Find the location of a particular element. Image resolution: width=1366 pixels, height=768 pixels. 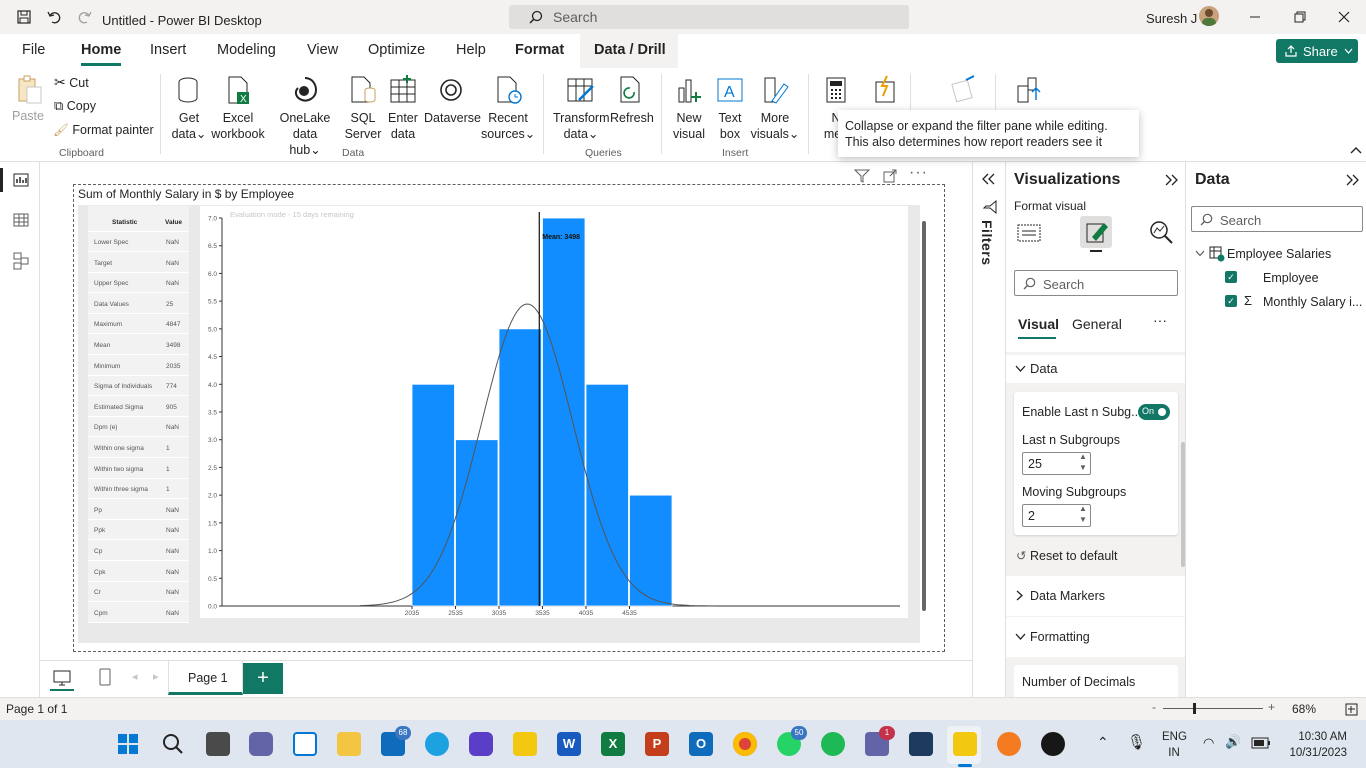

wifi-icon: ◠ is located at coordinates (1209, 742).